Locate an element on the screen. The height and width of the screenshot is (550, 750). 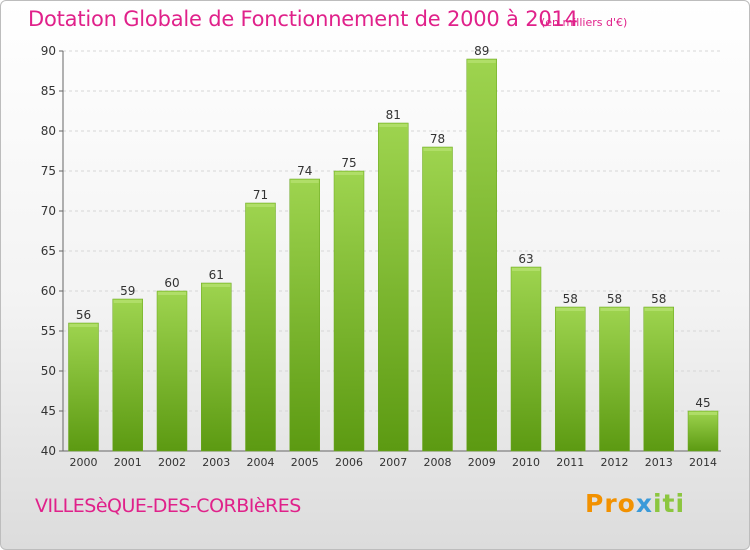
data-label: 89 is located at coordinates (481, 51).